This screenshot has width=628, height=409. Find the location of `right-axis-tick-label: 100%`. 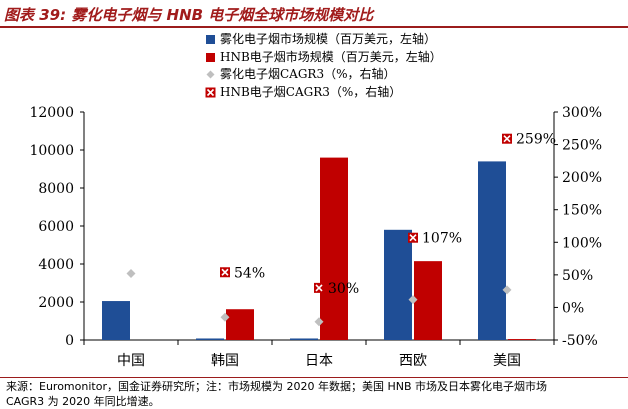

right-axis-tick-label: 100% is located at coordinates (582, 243).